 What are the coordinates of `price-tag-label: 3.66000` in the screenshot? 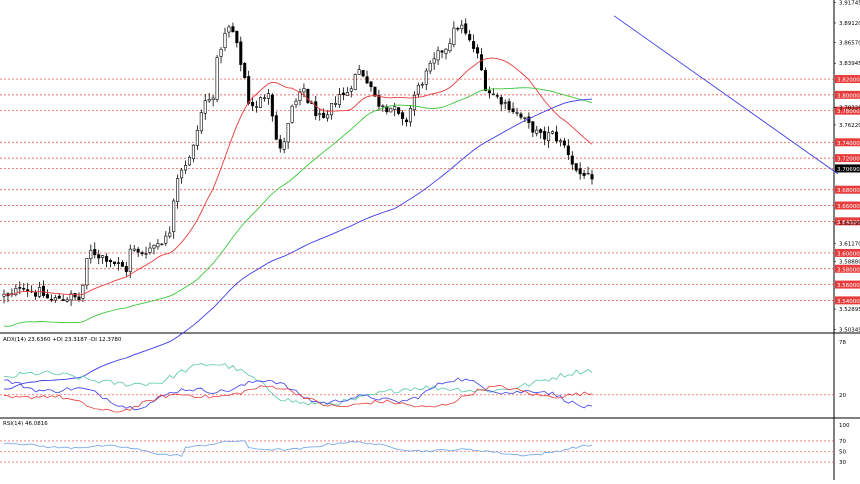 It's located at (848, 207).